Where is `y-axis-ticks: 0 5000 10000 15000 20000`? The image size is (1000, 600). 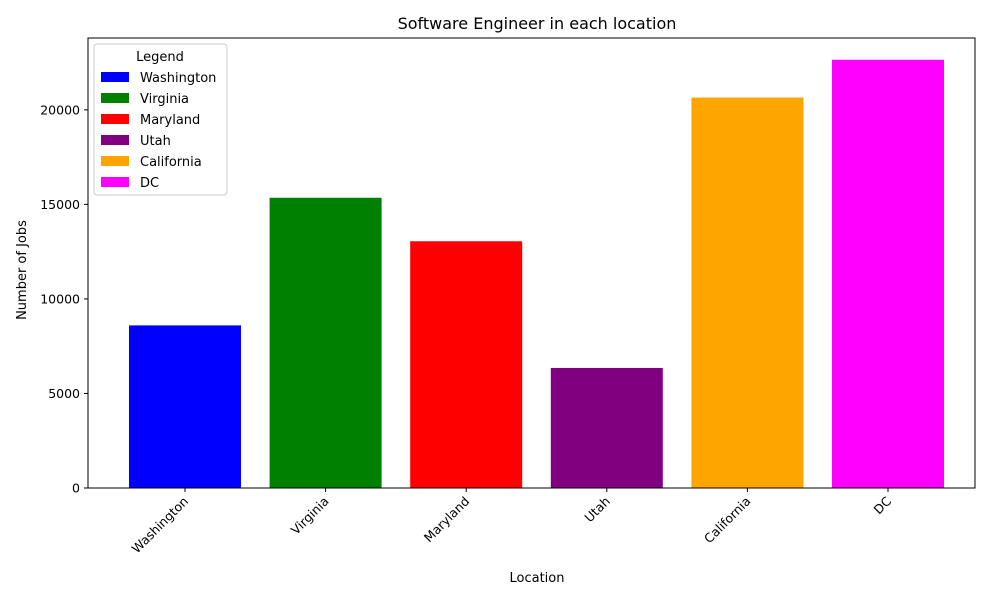
y-axis-ticks: 0 5000 10000 15000 20000 is located at coordinates (64, 299).